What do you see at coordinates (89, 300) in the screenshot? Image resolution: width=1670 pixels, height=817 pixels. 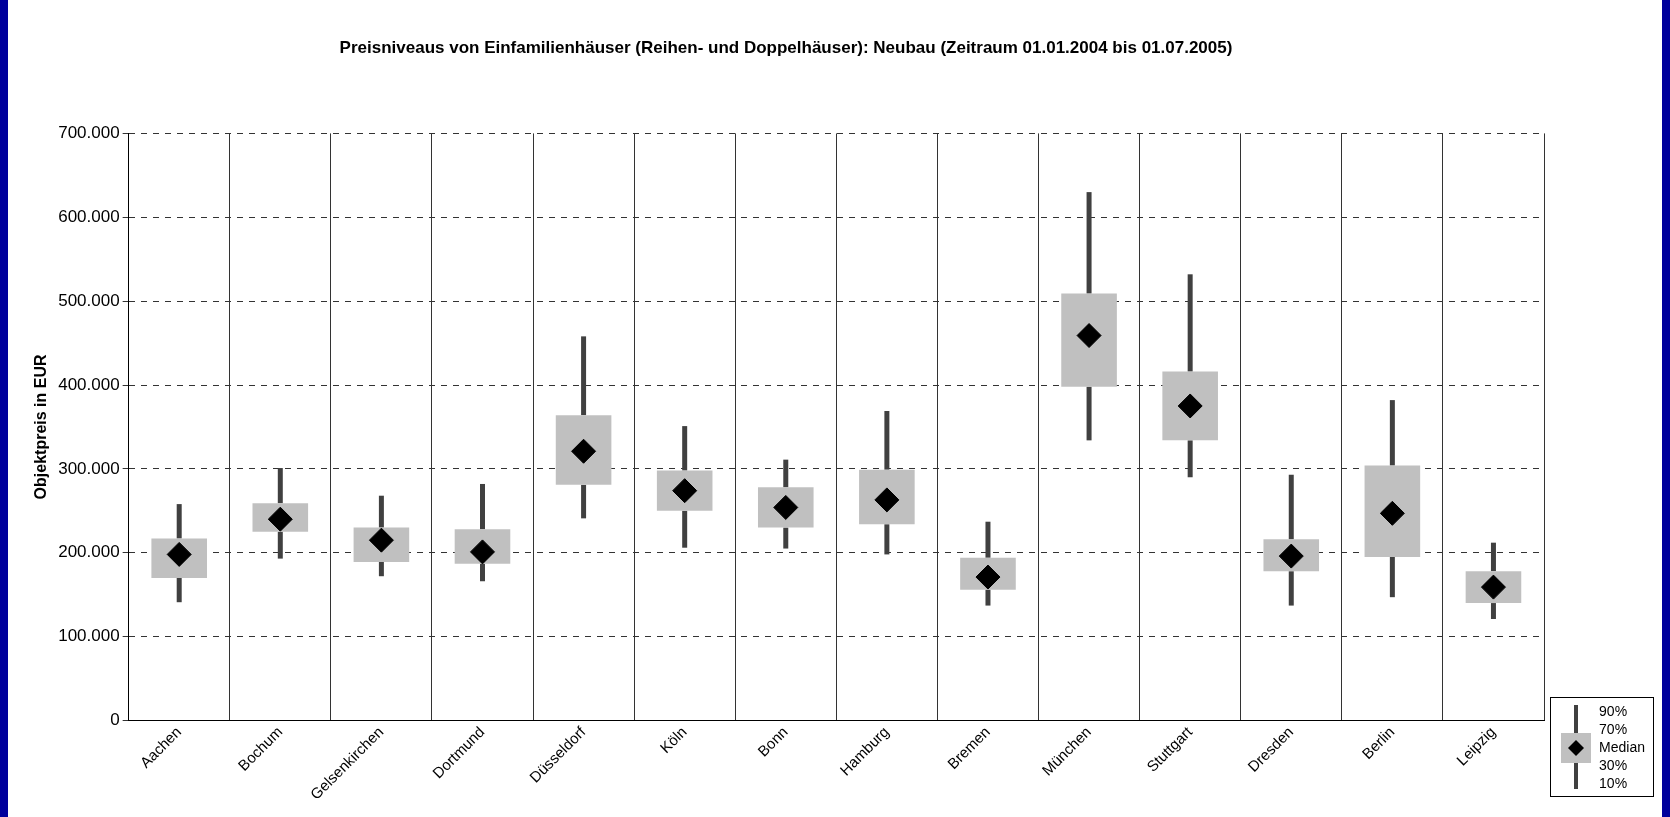 I see `y-tick-label: 500.000` at bounding box center [89, 300].